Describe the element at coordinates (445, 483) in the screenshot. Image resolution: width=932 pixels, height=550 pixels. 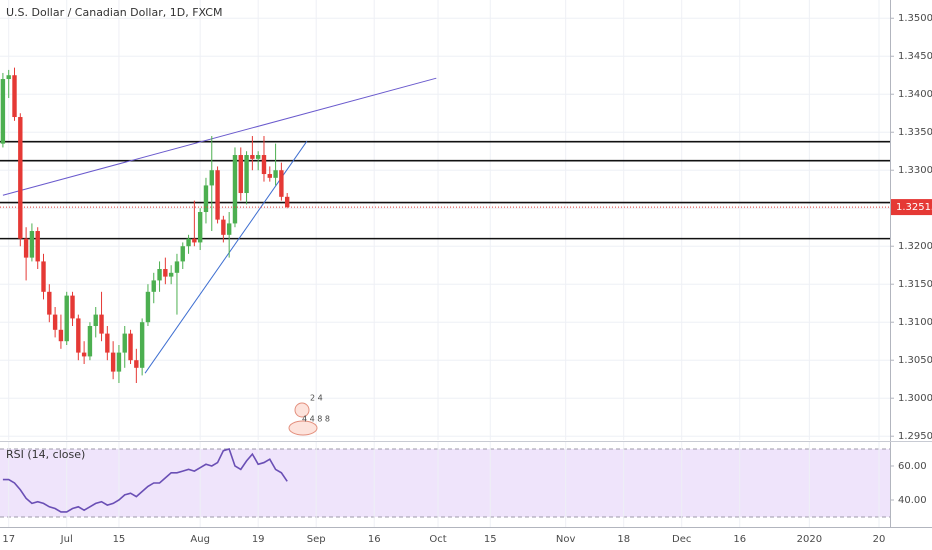
I see `rsi-band` at that location.